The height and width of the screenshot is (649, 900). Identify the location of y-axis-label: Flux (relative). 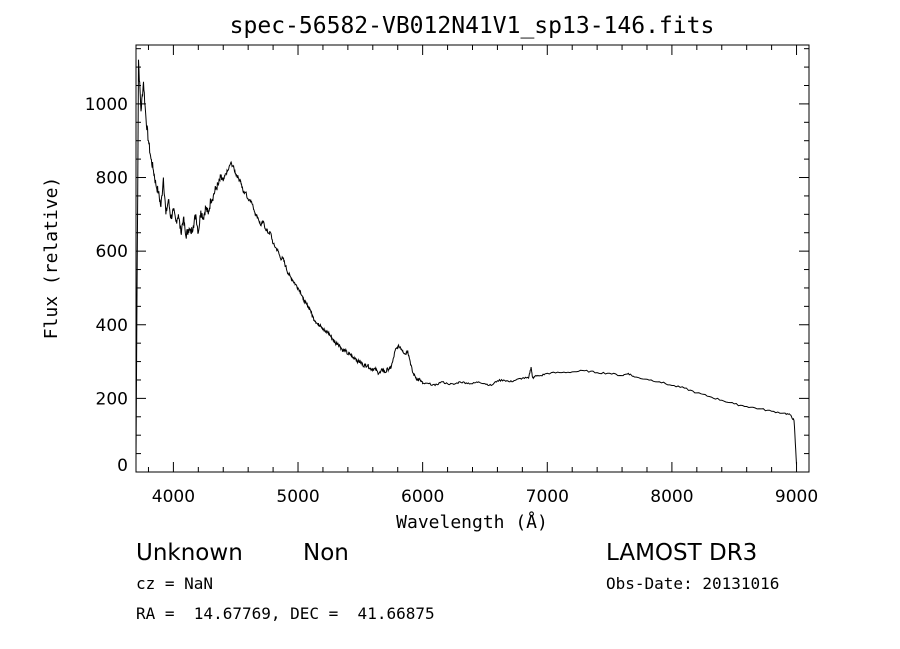
(51, 258).